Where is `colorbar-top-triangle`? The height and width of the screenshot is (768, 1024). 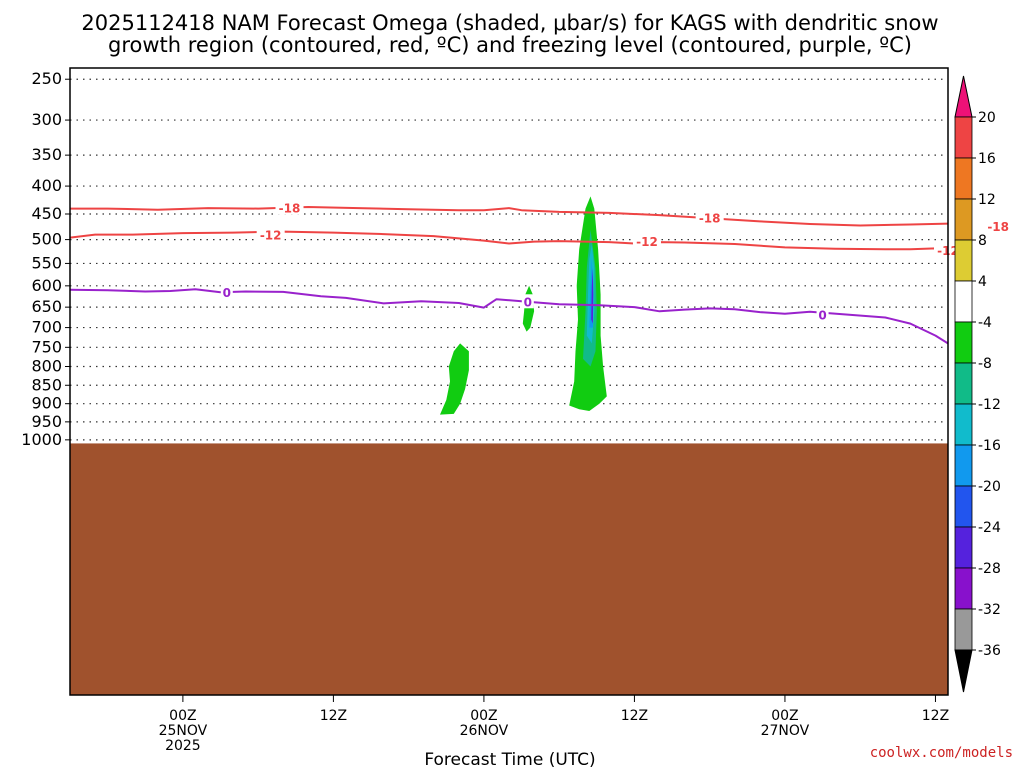 colorbar-top-triangle is located at coordinates (963, 96).